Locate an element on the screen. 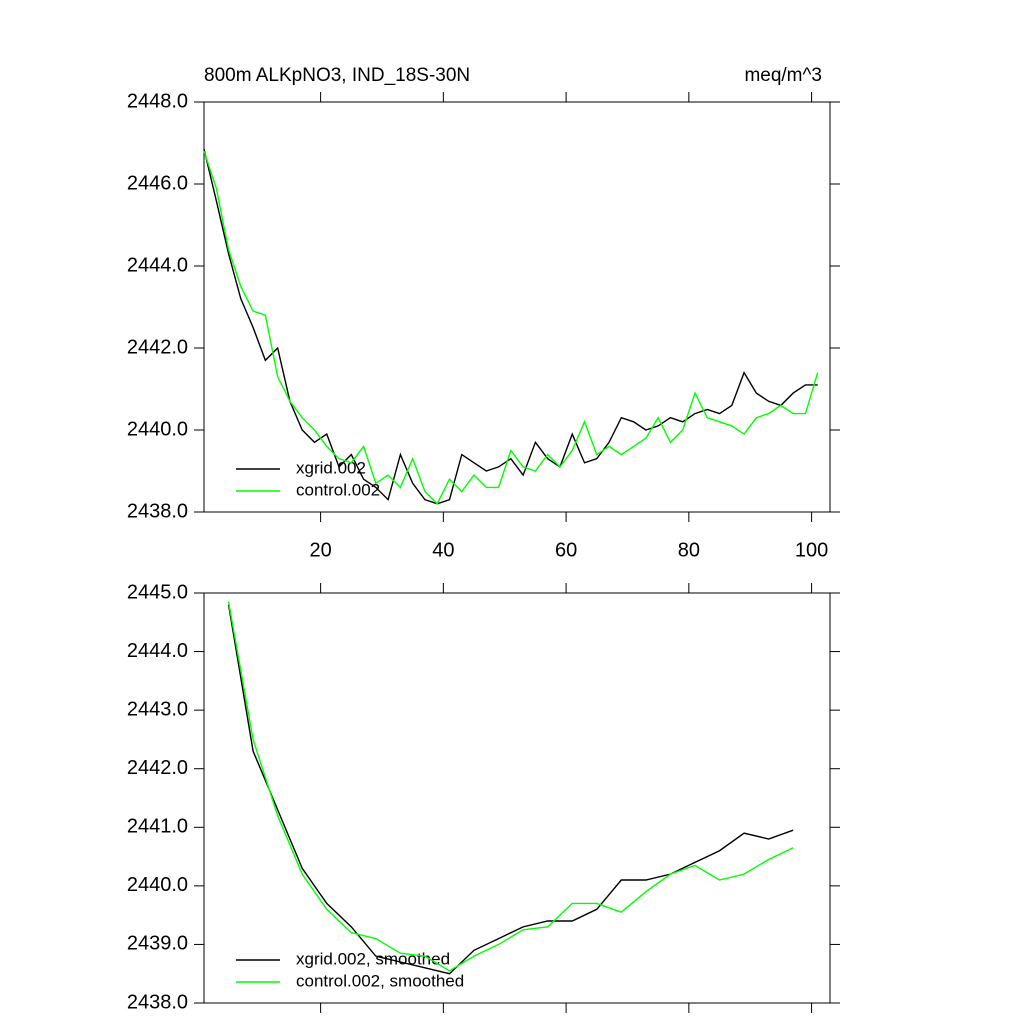 The image size is (1024, 1024). y-tick-label: 2439.0 is located at coordinates (157, 944).